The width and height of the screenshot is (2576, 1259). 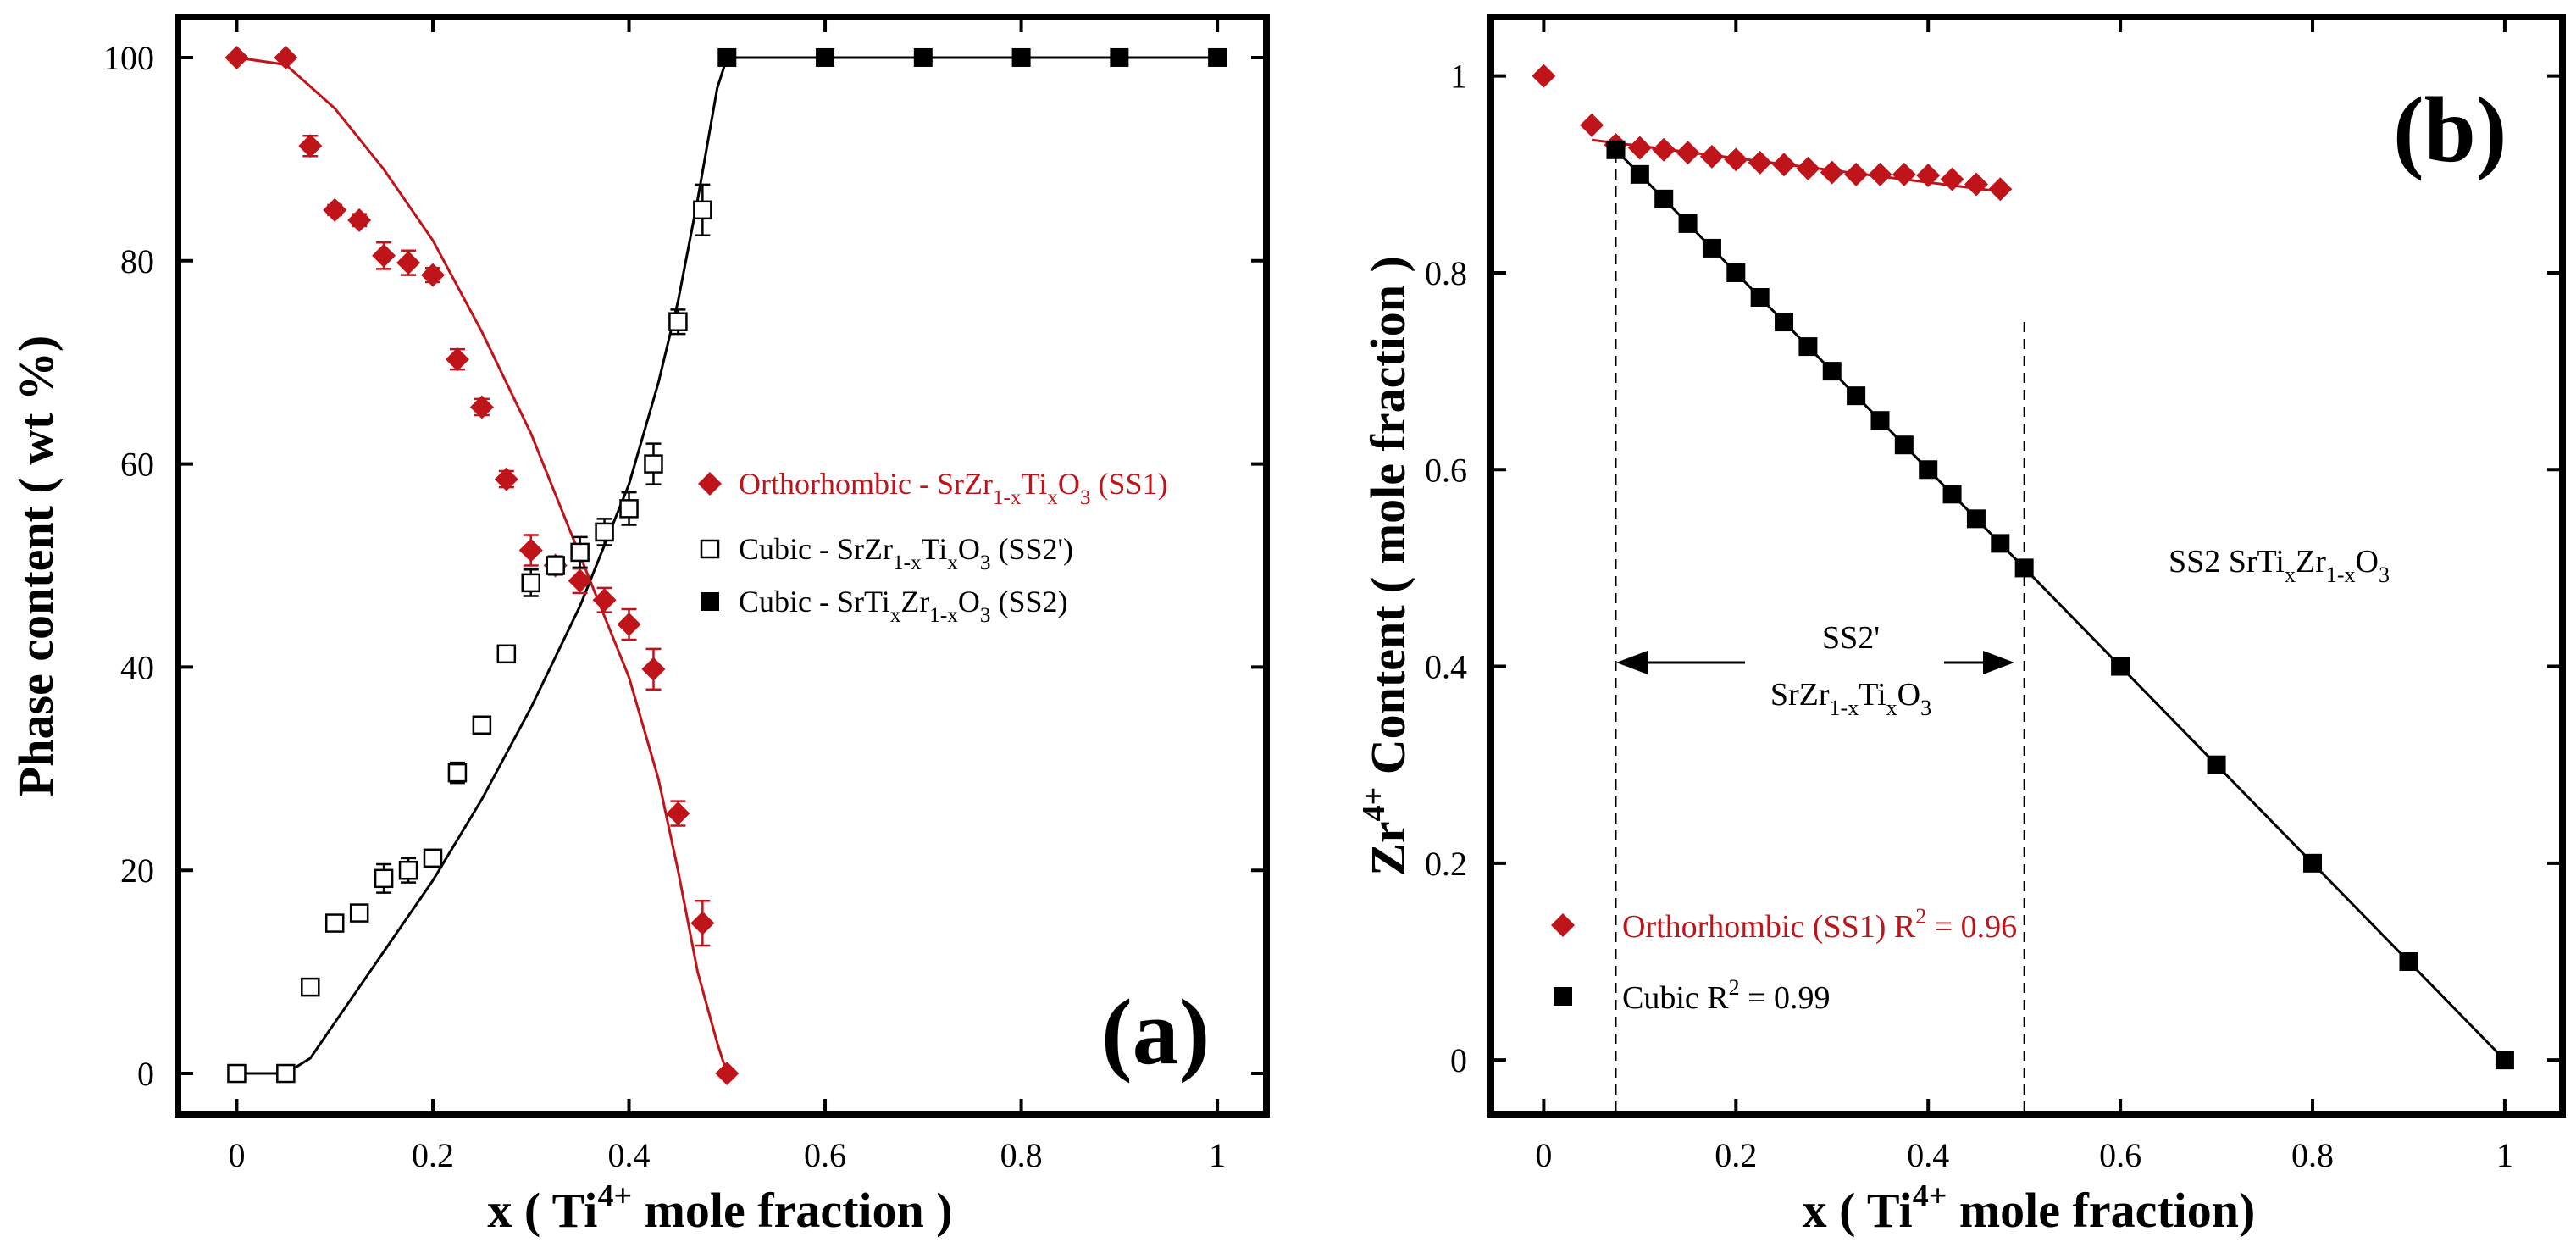 I want to click on b-legend-marker-filled-square, so click(x=1563, y=997).